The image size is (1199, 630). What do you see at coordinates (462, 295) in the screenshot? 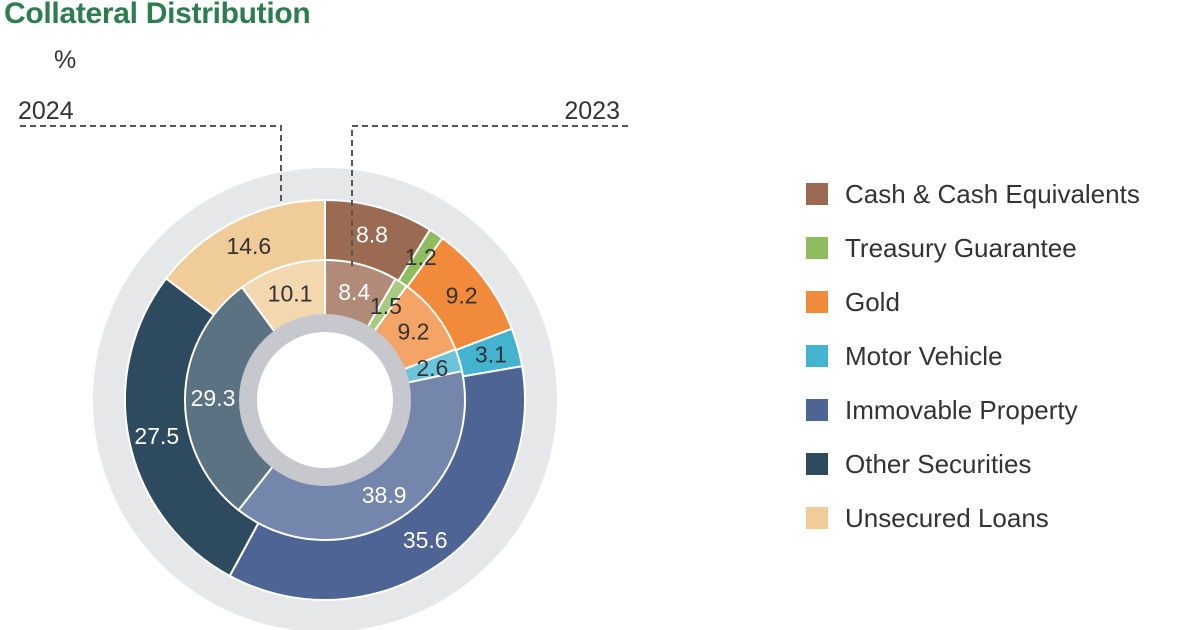
I see `outer-value-label-gold: 9.2` at bounding box center [462, 295].